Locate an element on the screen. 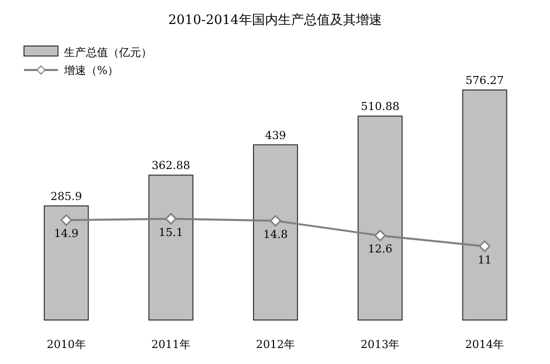 This screenshot has height=364, width=550. data-label: 11 is located at coordinates (485, 259).